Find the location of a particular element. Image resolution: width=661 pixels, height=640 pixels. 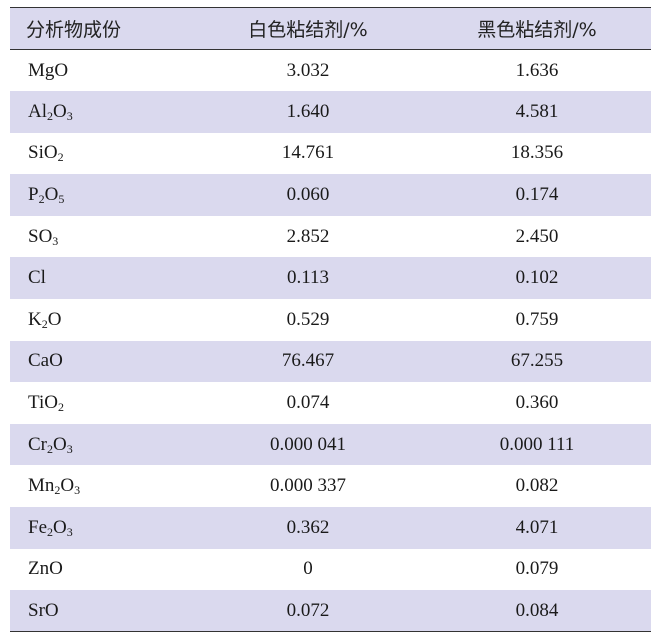

formula-text: Al is located at coordinates (37, 111).